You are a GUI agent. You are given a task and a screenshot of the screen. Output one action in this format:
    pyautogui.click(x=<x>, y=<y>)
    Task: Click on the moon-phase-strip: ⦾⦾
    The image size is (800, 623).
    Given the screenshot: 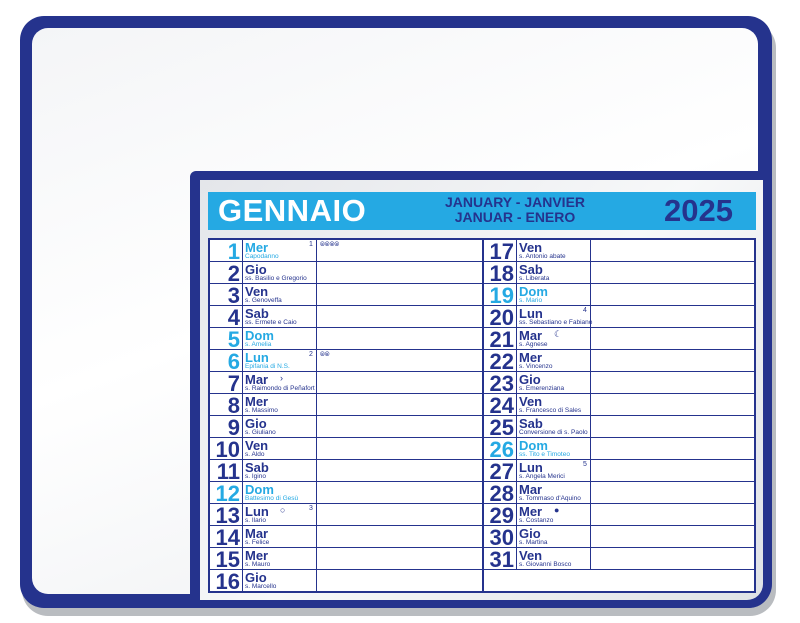 What is the action you would take?
    pyautogui.click(x=325, y=355)
    